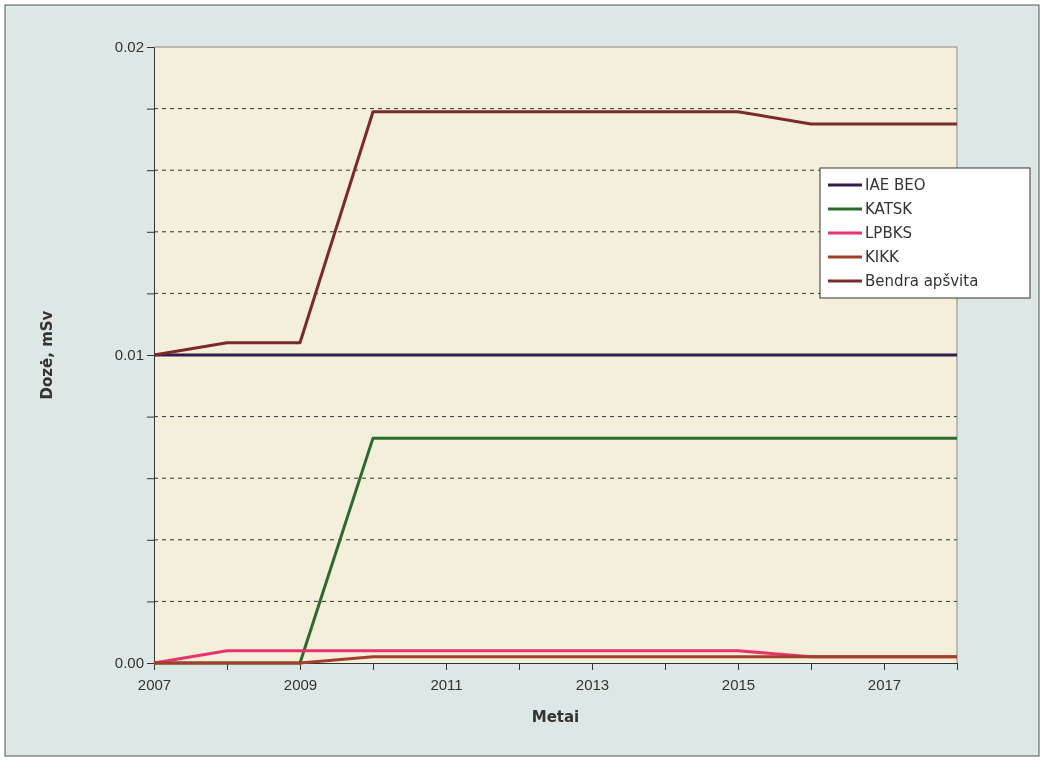 The height and width of the screenshot is (781, 1044). Describe the element at coordinates (884, 684) in the screenshot. I see `x-tick-label: 2017` at that location.